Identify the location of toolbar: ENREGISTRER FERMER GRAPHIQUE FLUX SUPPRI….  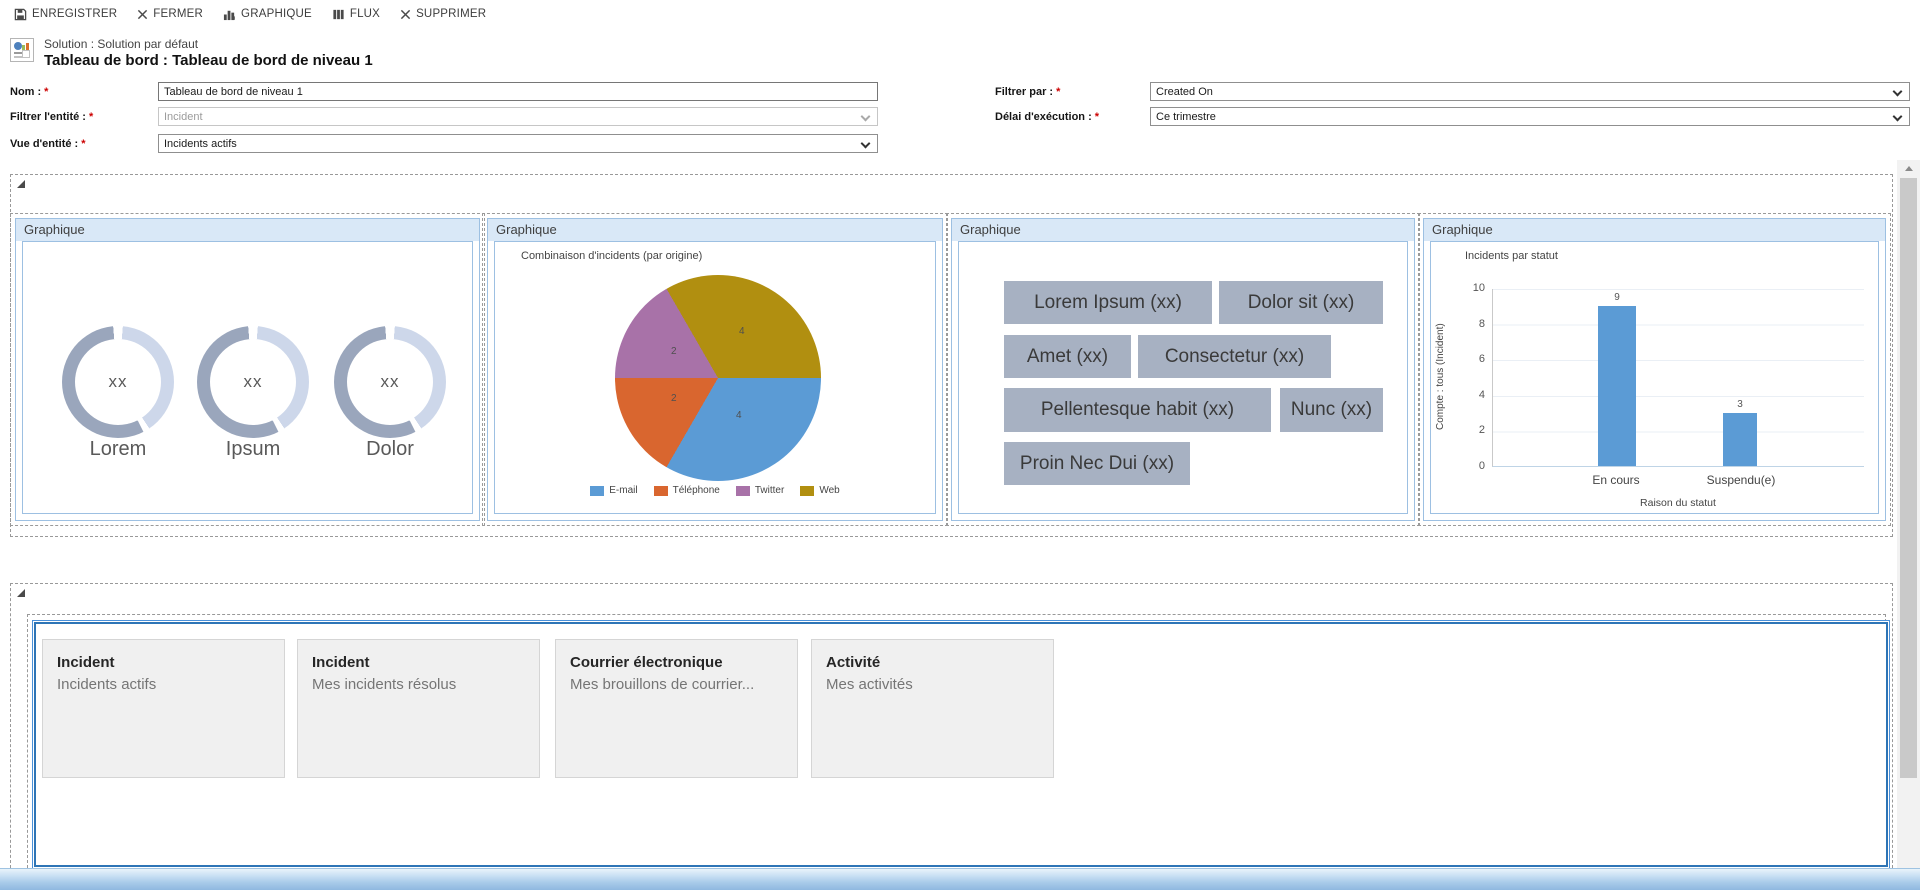
(250, 14).